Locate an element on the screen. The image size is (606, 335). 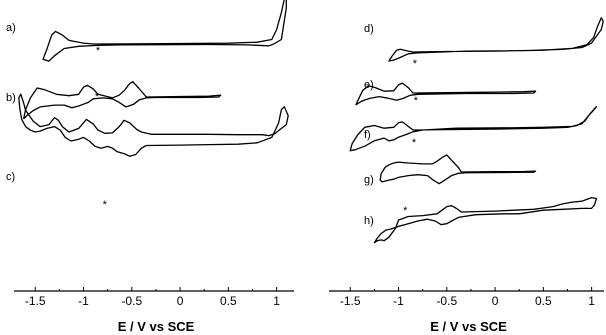
trace-label: h) is located at coordinates (369, 221).